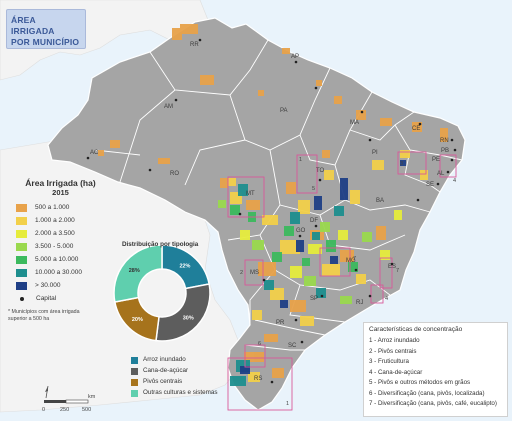 The image size is (512, 421). I want to click on region-number: 5, so click(313, 189).